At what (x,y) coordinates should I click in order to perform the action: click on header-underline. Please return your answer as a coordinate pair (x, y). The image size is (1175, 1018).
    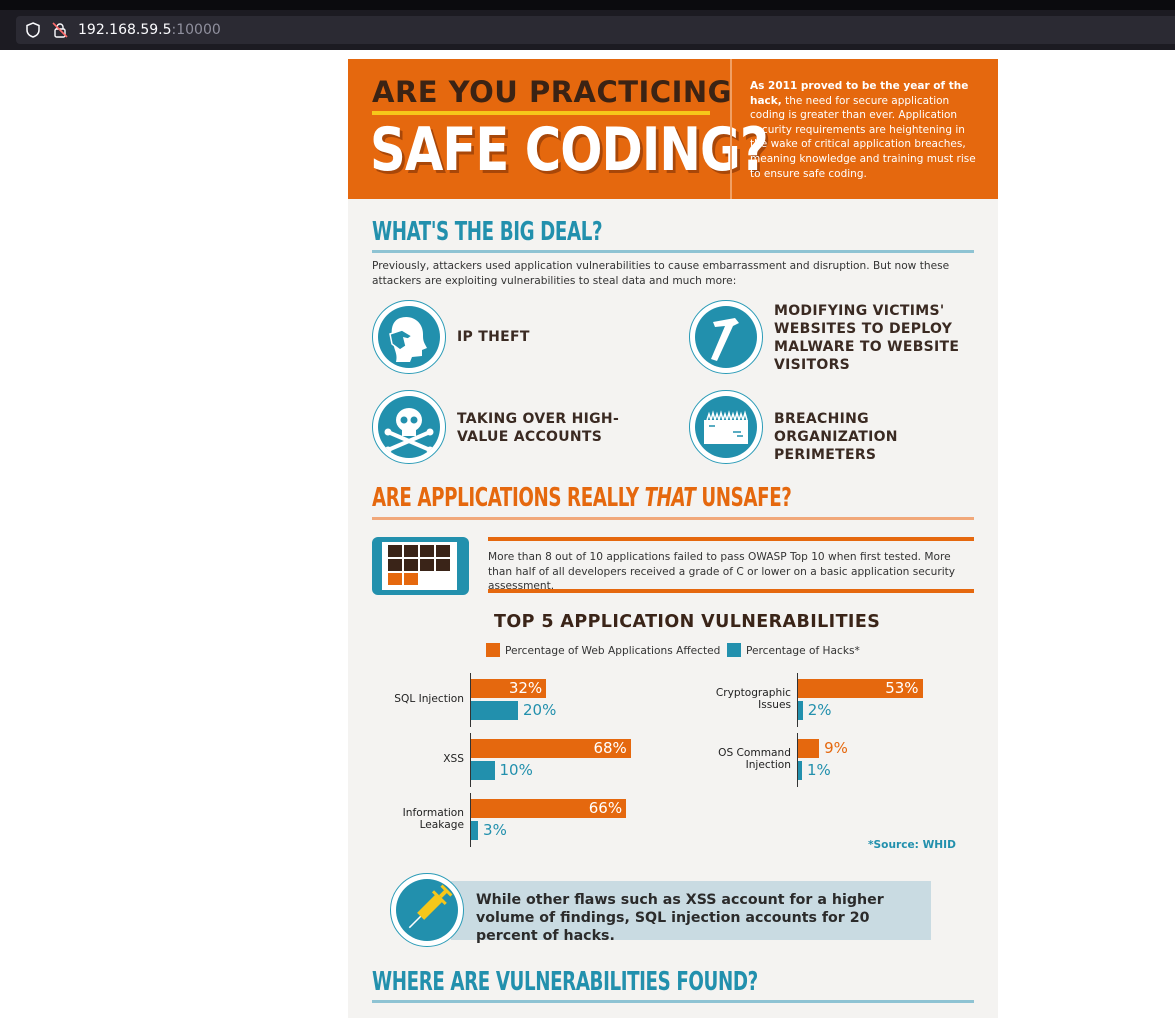
    Looking at the image, I should click on (541, 113).